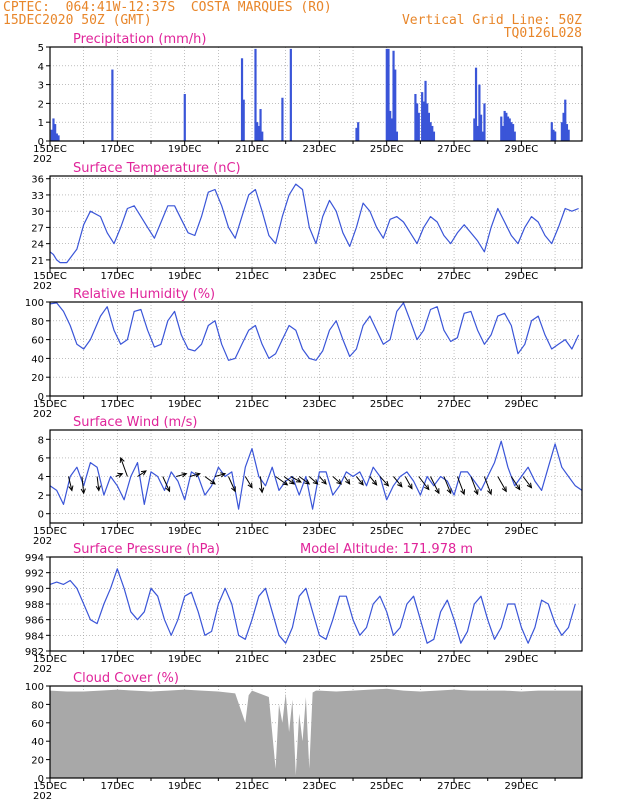 This screenshot has width=618, height=800. I want to click on header-grid-note: Vertical Grid Line: 50Z, so click(491, 20).